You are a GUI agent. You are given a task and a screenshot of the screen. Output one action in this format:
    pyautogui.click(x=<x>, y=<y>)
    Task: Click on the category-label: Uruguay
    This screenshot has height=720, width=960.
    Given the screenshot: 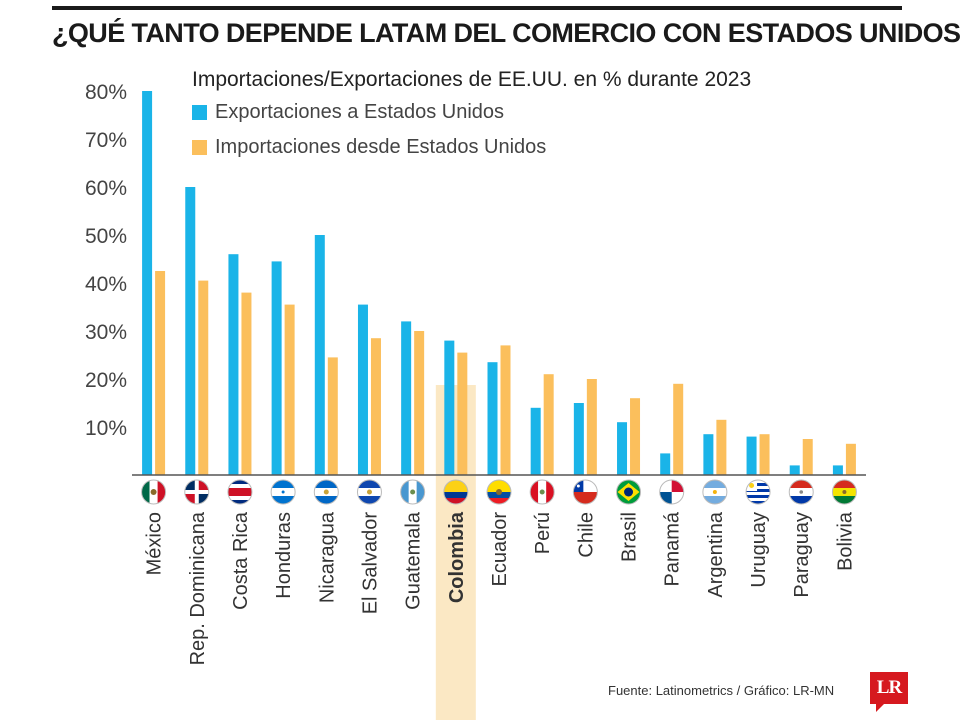 What is the action you would take?
    pyautogui.click(x=759, y=550)
    